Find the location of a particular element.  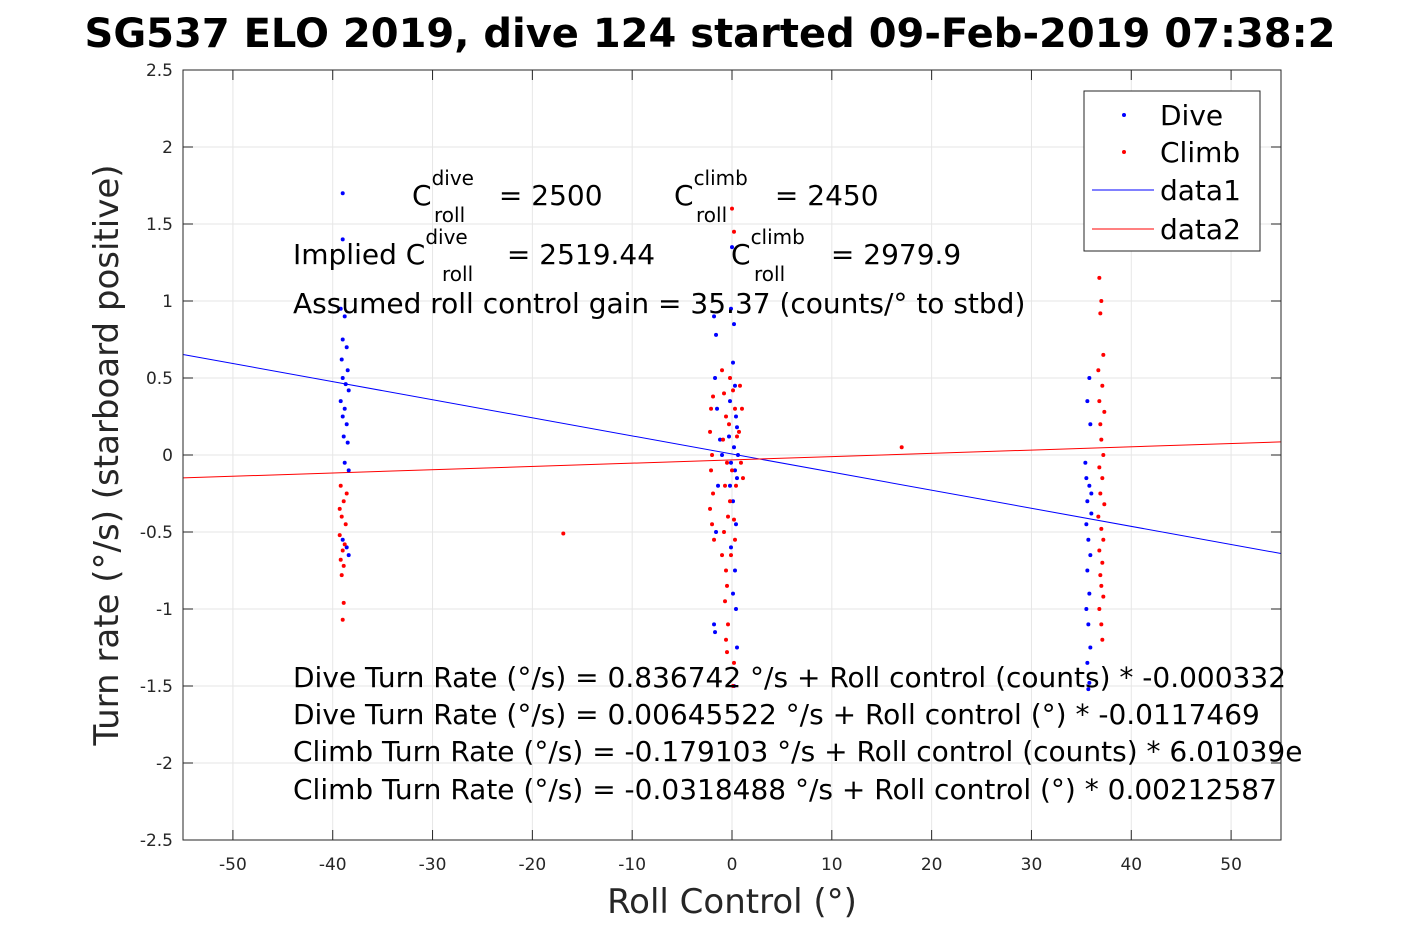

implied-c-roll-dive-text: Implied Cdive roll = 2519.44 is located at coordinates (474, 255).